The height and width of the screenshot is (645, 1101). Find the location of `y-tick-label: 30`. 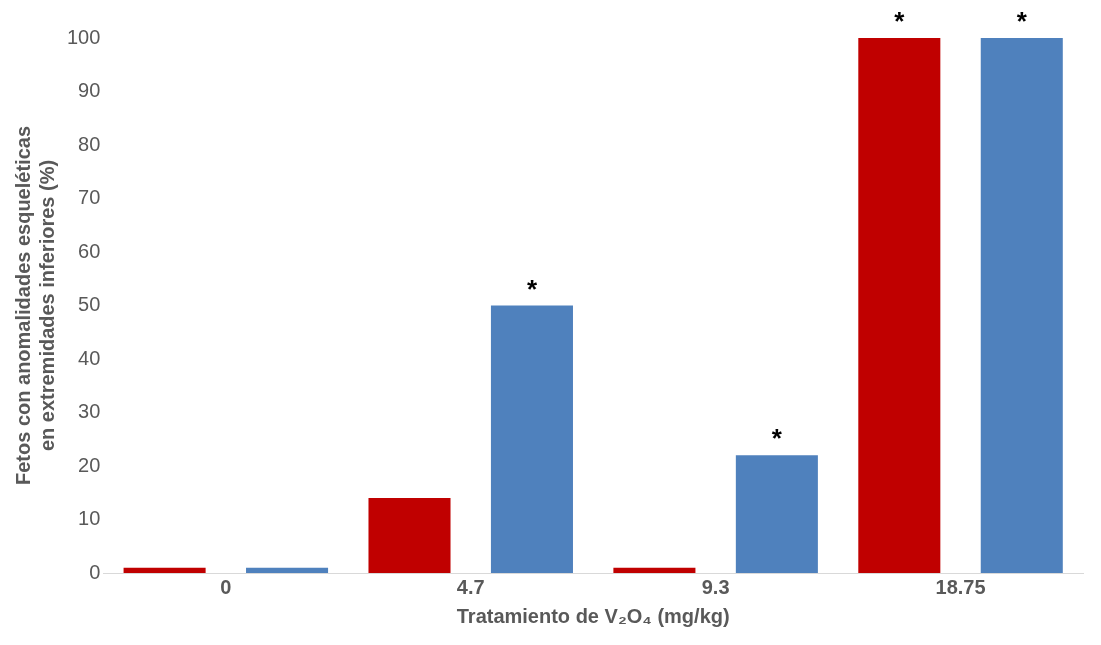

y-tick-label: 30 is located at coordinates (89, 411).